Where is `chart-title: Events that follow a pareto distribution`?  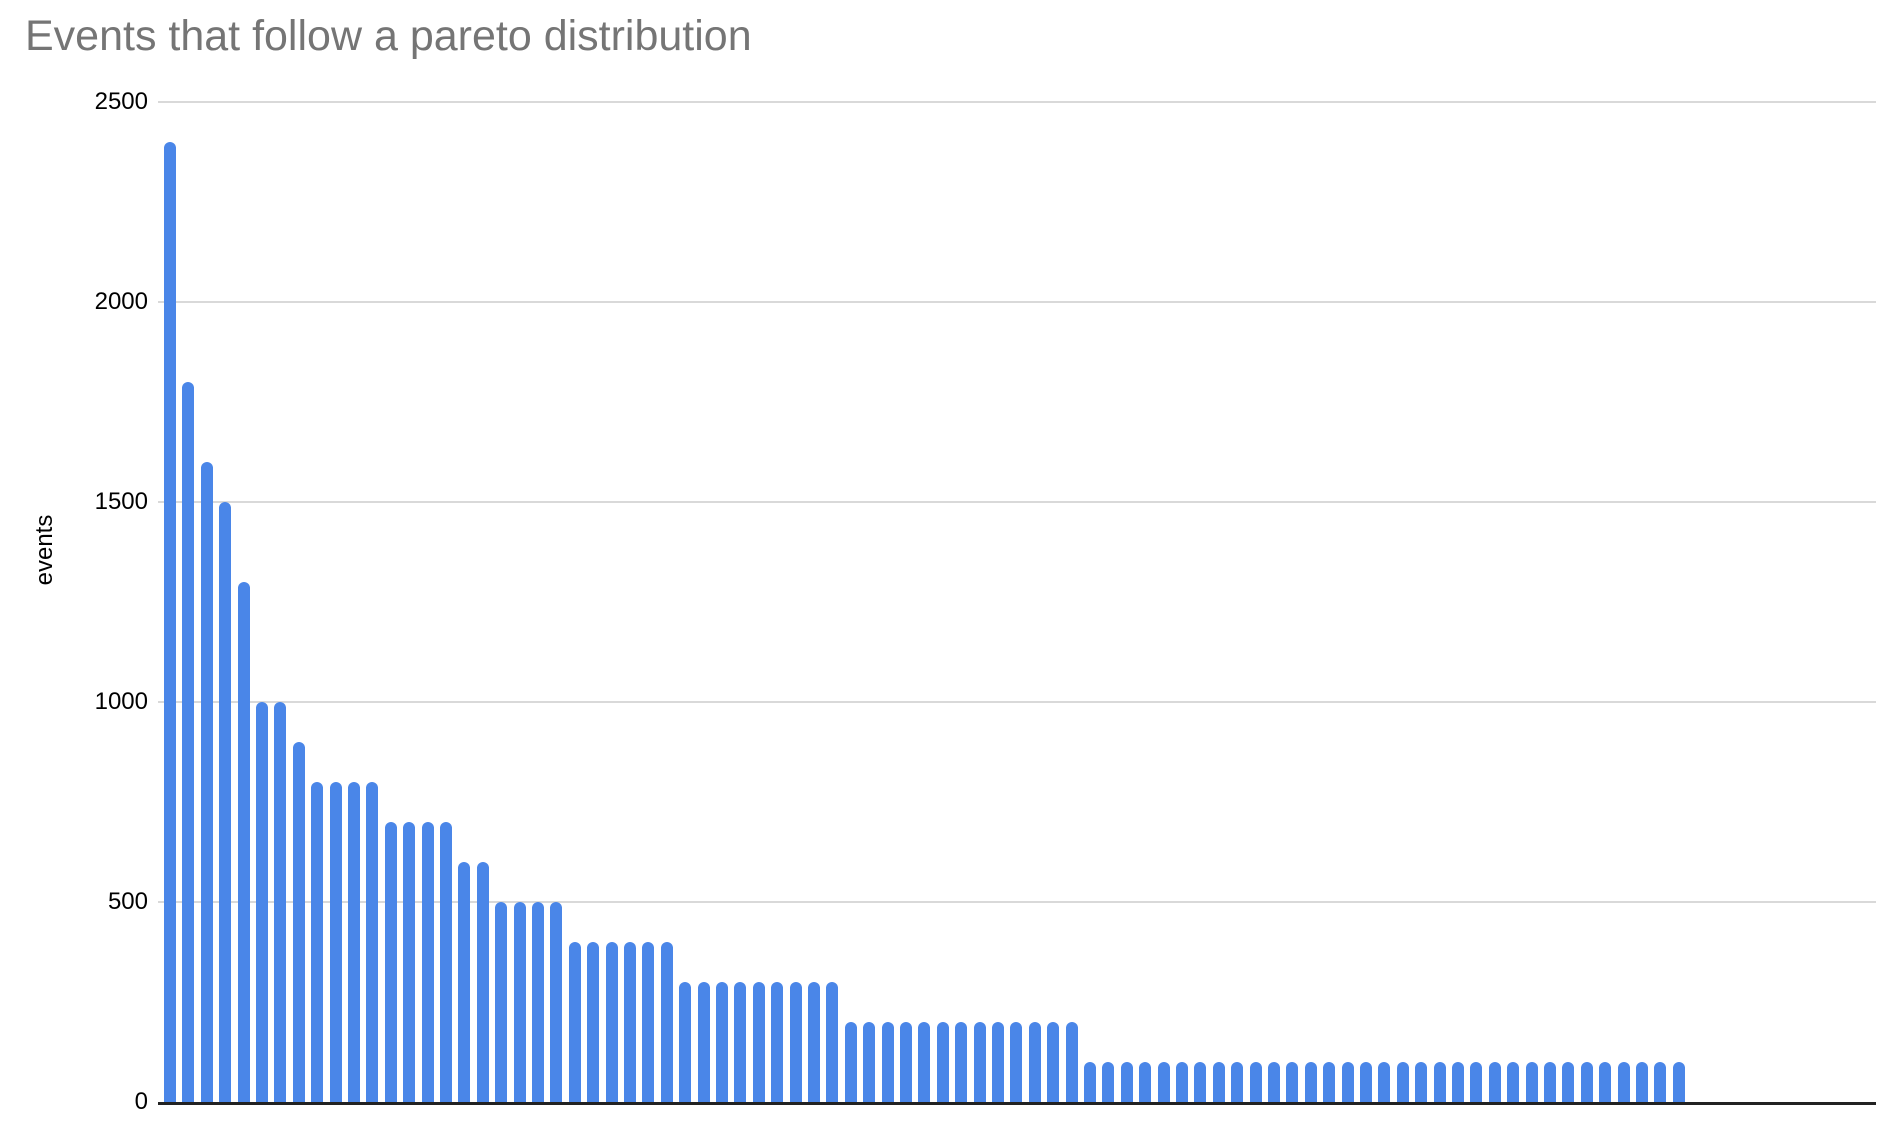 chart-title: Events that follow a pareto distribution is located at coordinates (388, 36).